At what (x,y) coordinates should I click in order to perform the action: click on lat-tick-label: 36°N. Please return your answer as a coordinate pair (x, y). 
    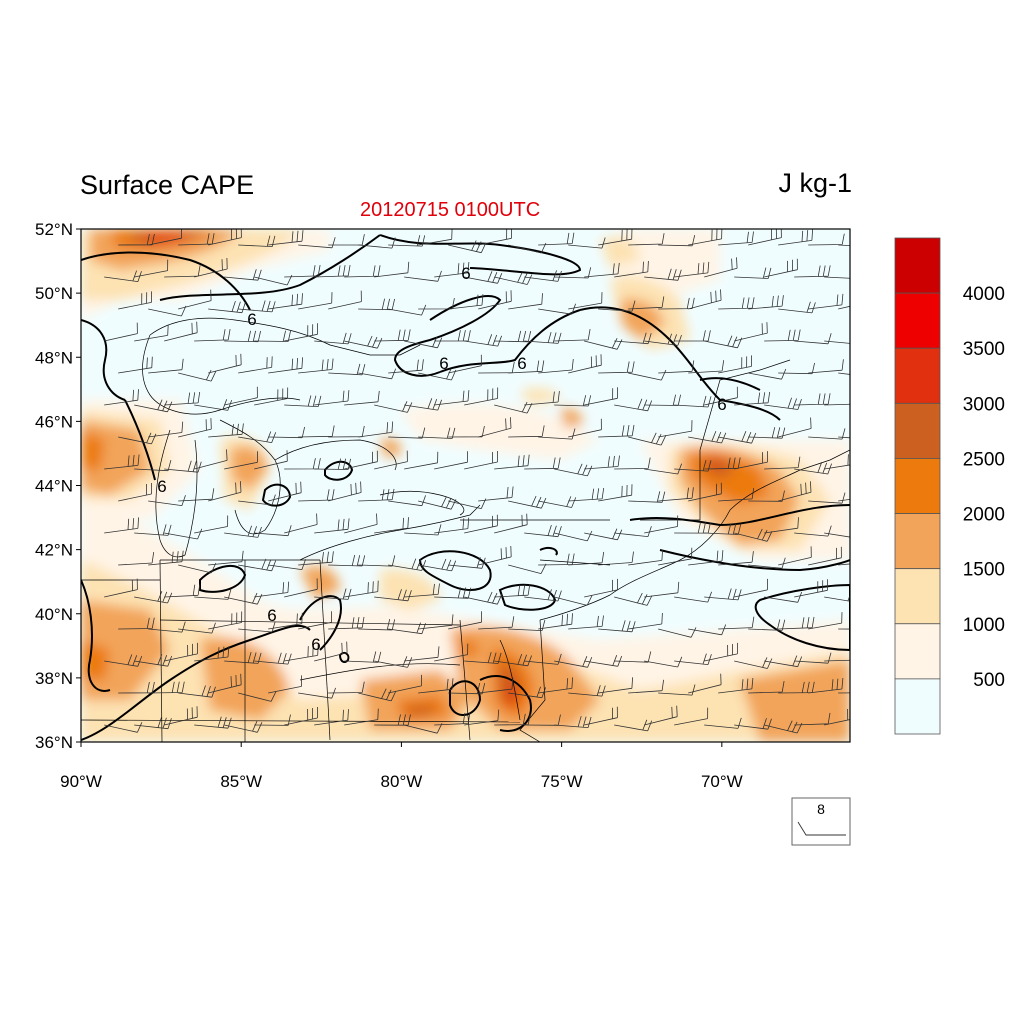
    Looking at the image, I should click on (54, 742).